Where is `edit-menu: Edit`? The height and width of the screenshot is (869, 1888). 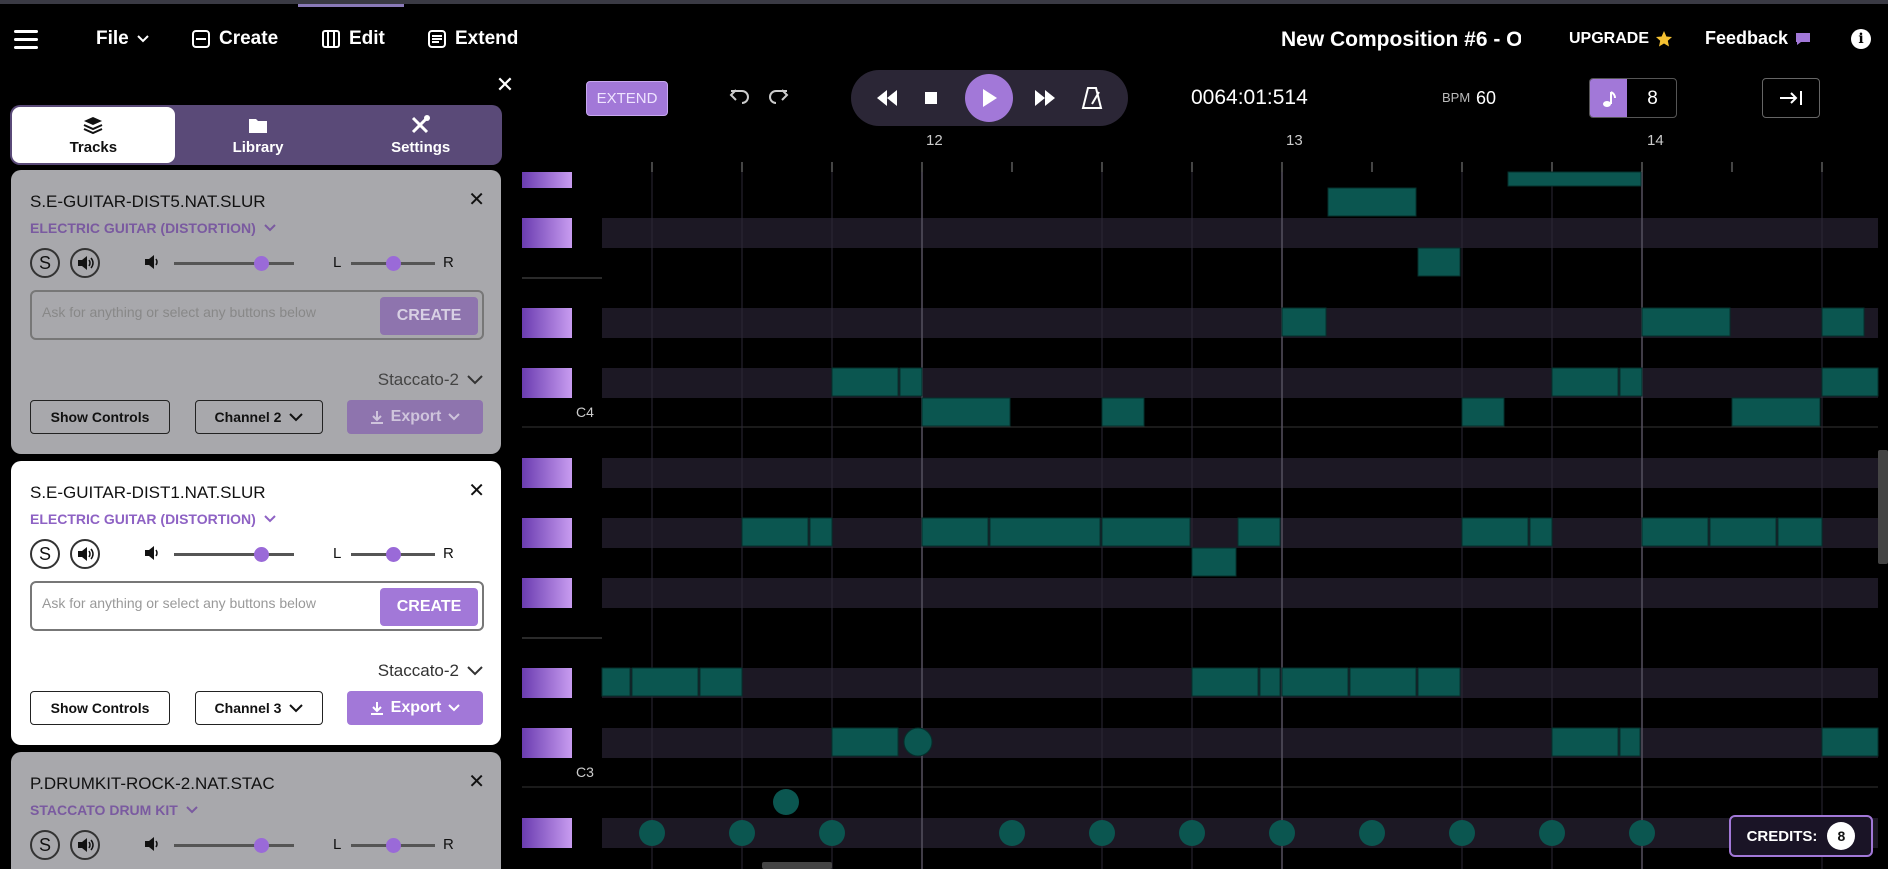 edit-menu: Edit is located at coordinates (353, 39).